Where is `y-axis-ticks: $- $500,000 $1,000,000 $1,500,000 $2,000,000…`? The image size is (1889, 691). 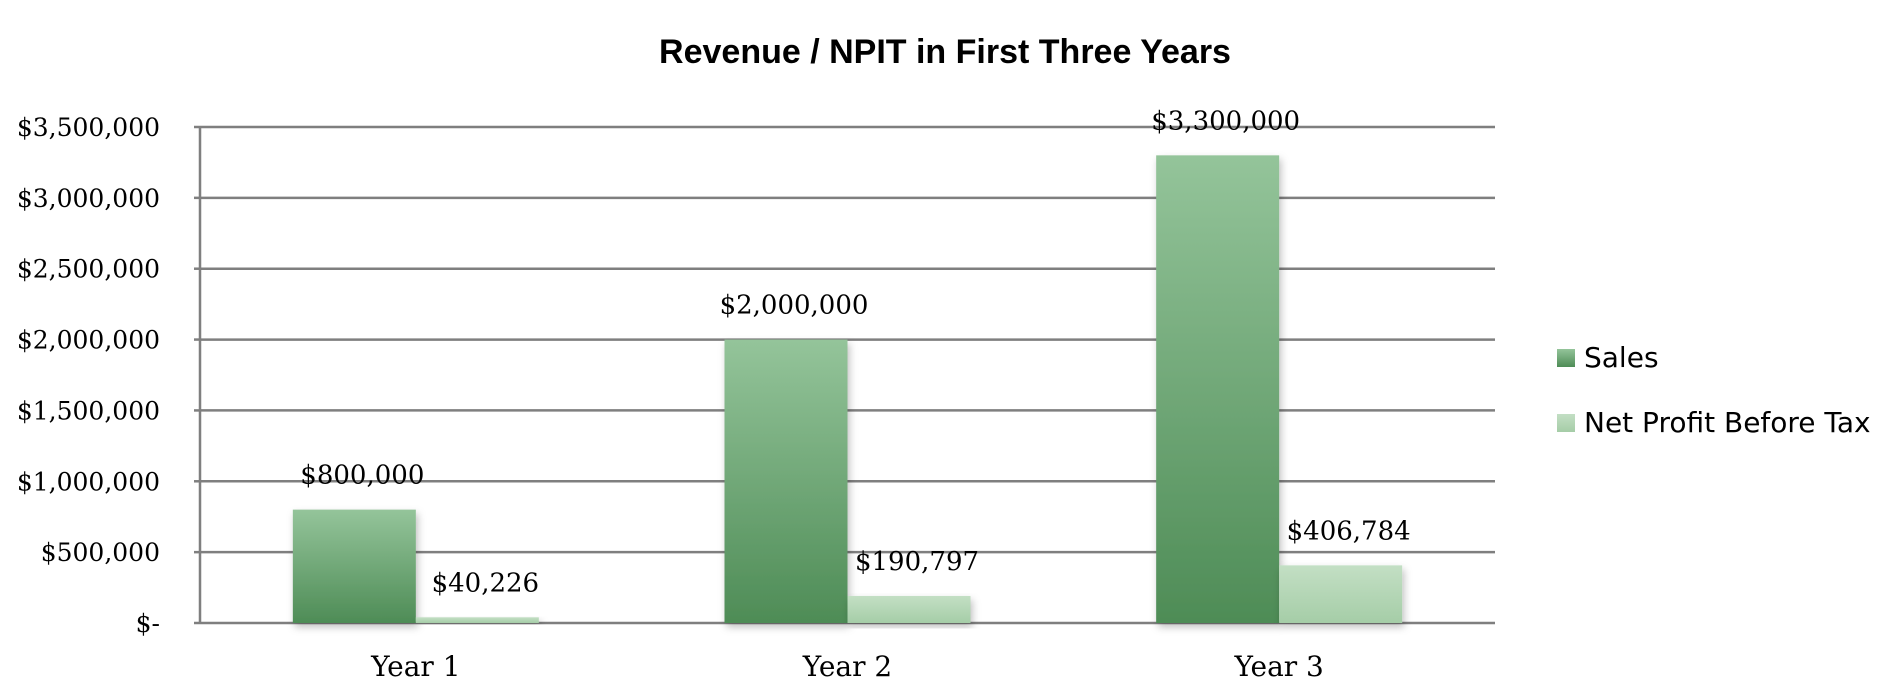 y-axis-ticks: $- $500,000 $1,000,000 $1,500,000 $2,000,000… is located at coordinates (88, 375).